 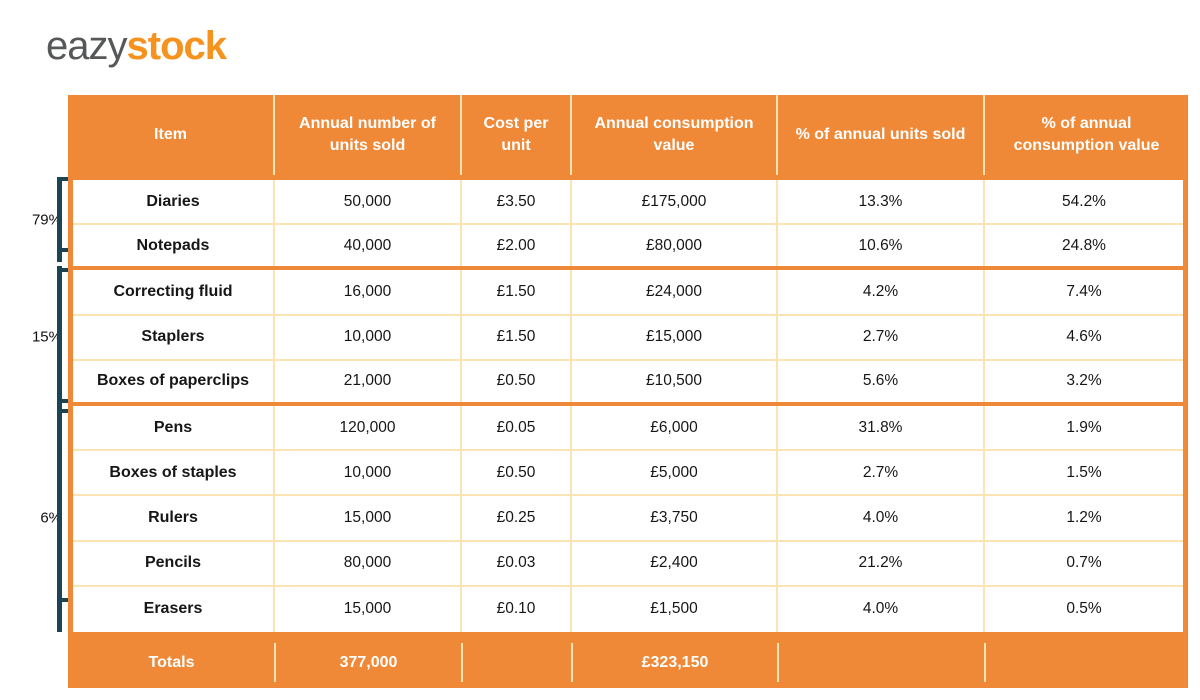 What do you see at coordinates (675, 246) in the screenshot?
I see `value-cell: £80,000` at bounding box center [675, 246].